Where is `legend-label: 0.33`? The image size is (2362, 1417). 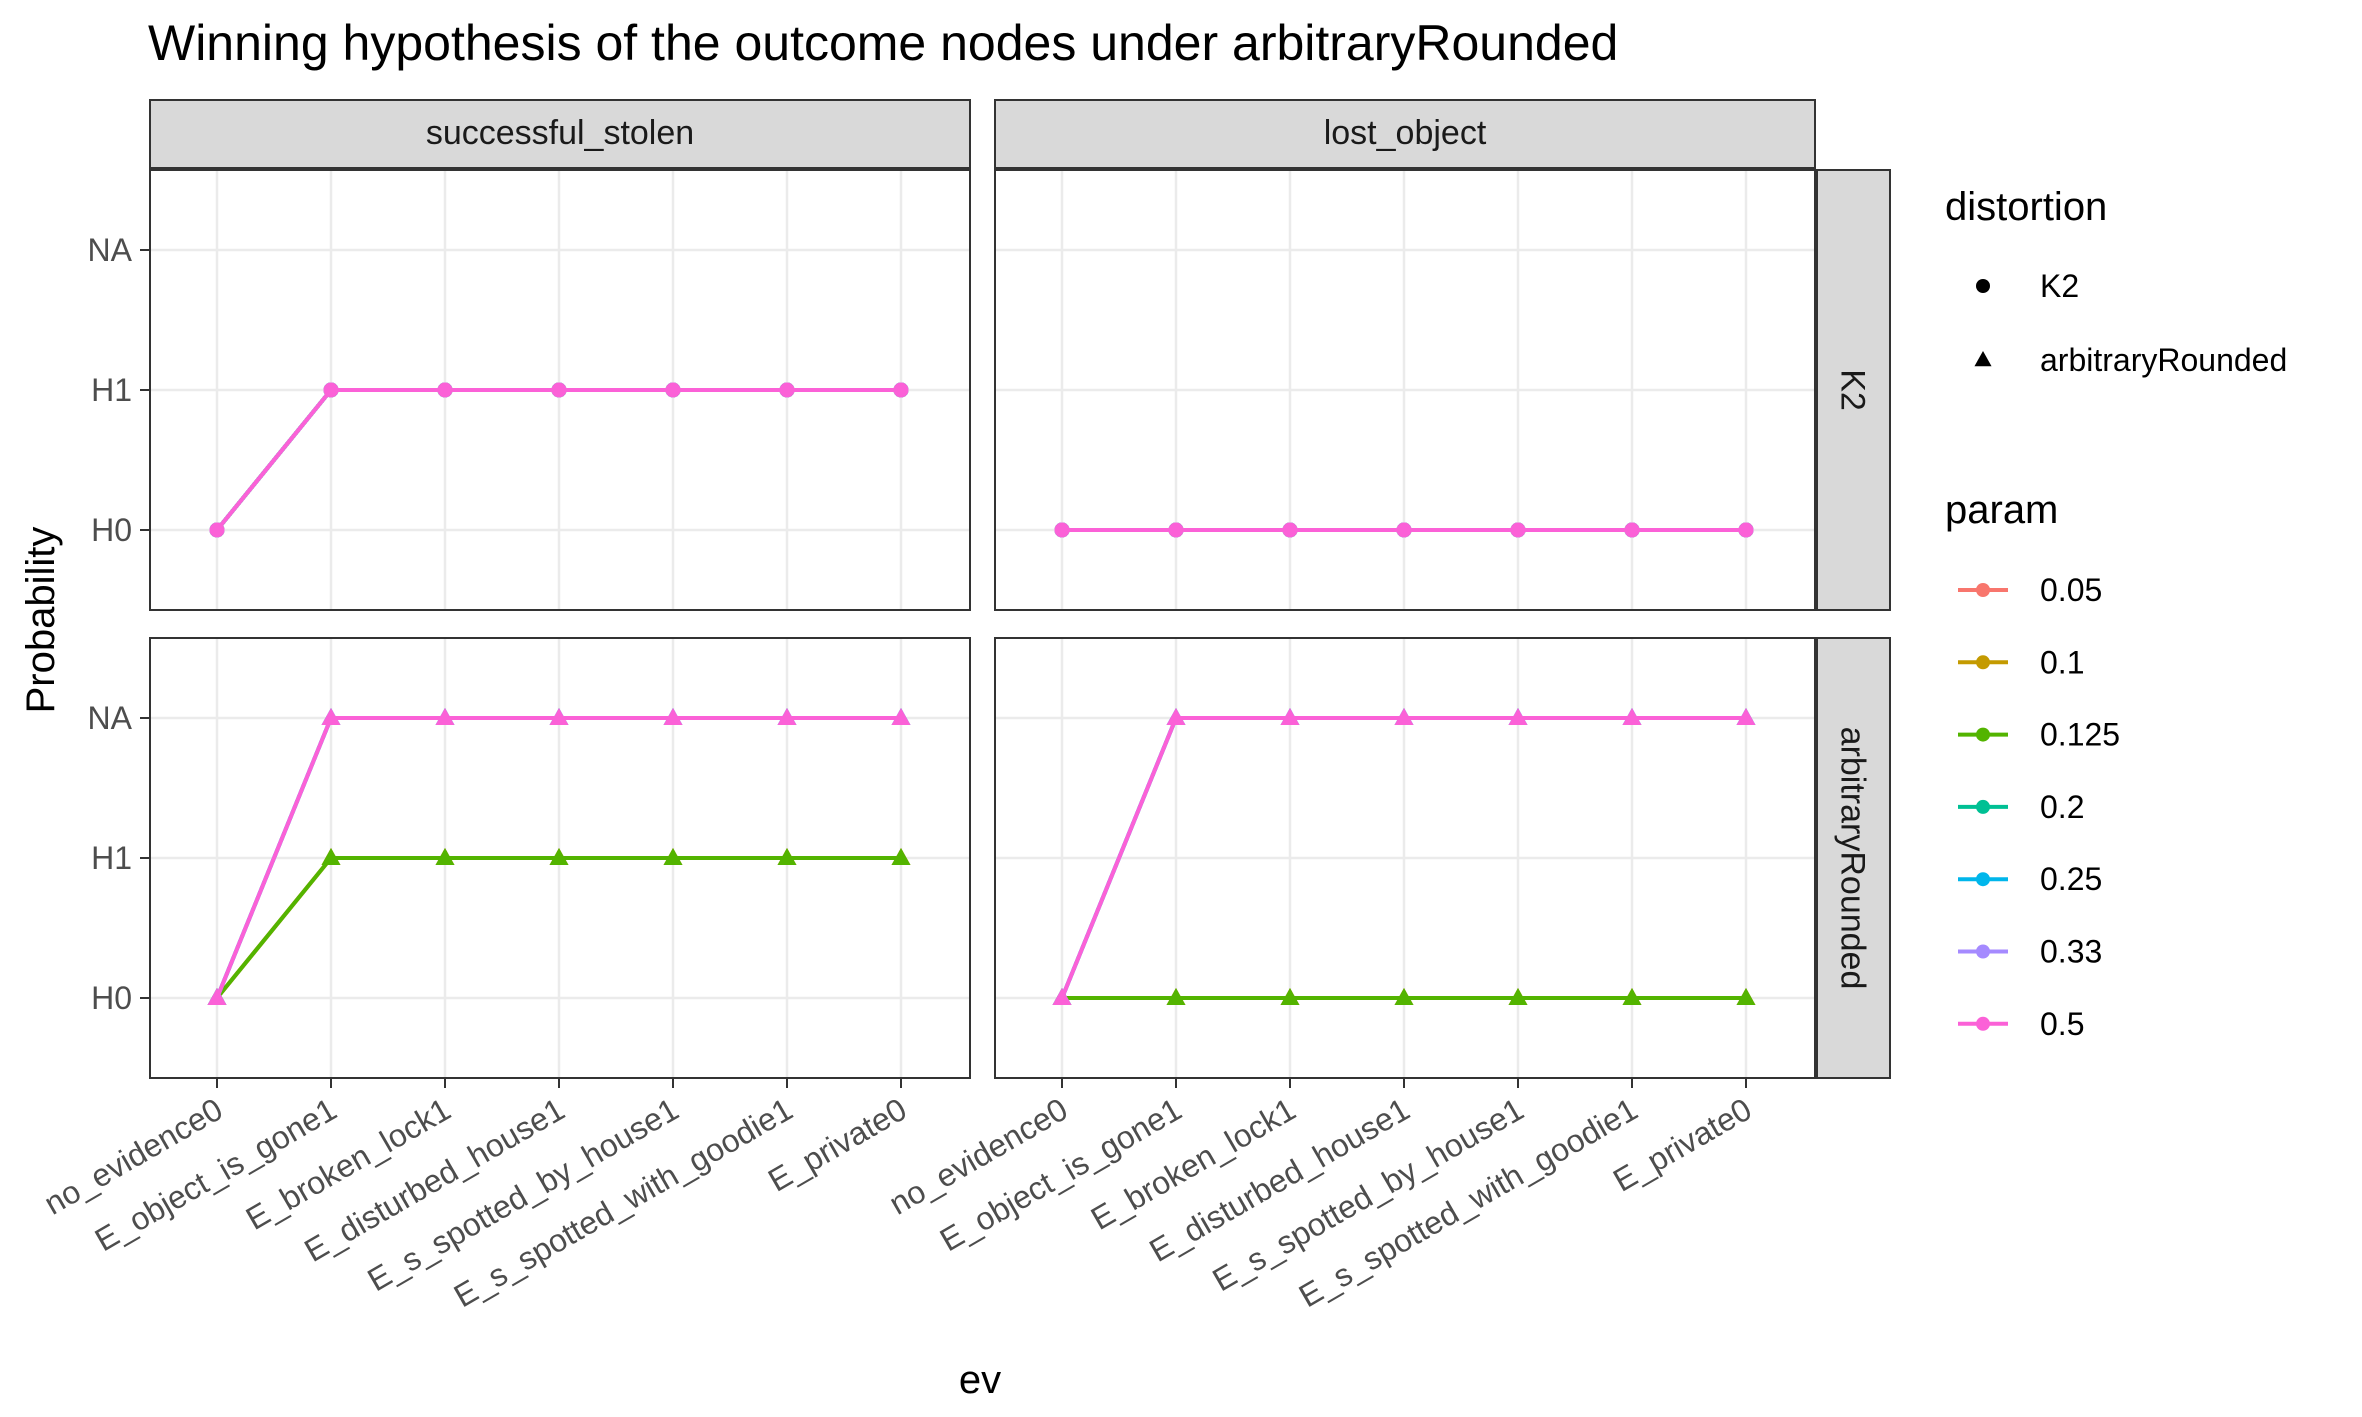
legend-label: 0.33 is located at coordinates (2071, 952).